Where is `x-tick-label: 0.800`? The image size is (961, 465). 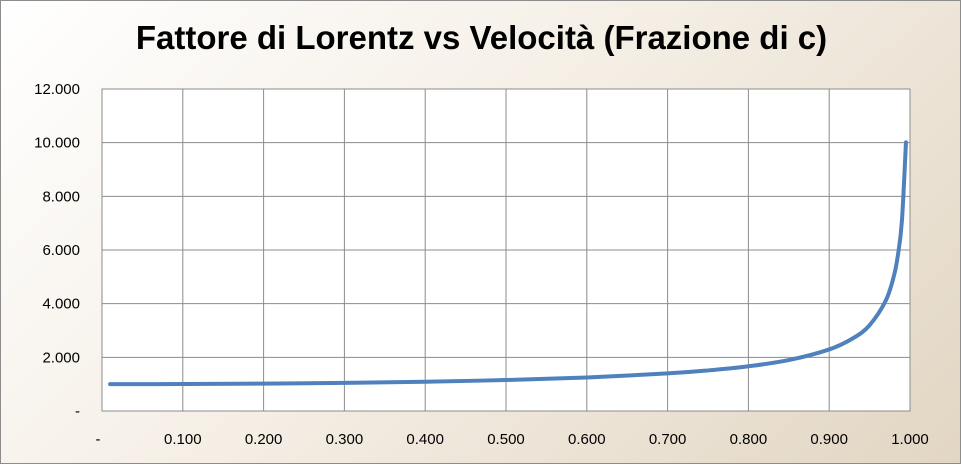
x-tick-label: 0.800 is located at coordinates (749, 439).